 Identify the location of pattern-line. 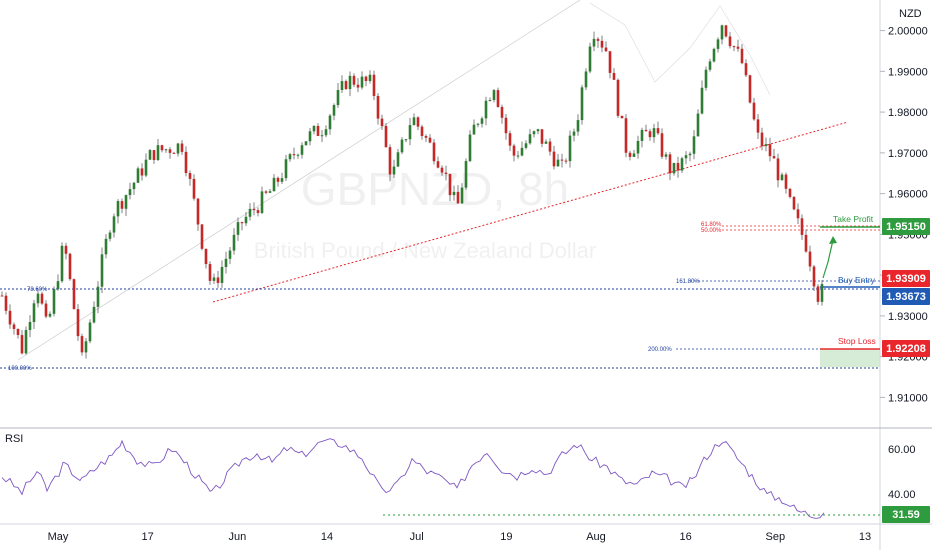
(680, 49).